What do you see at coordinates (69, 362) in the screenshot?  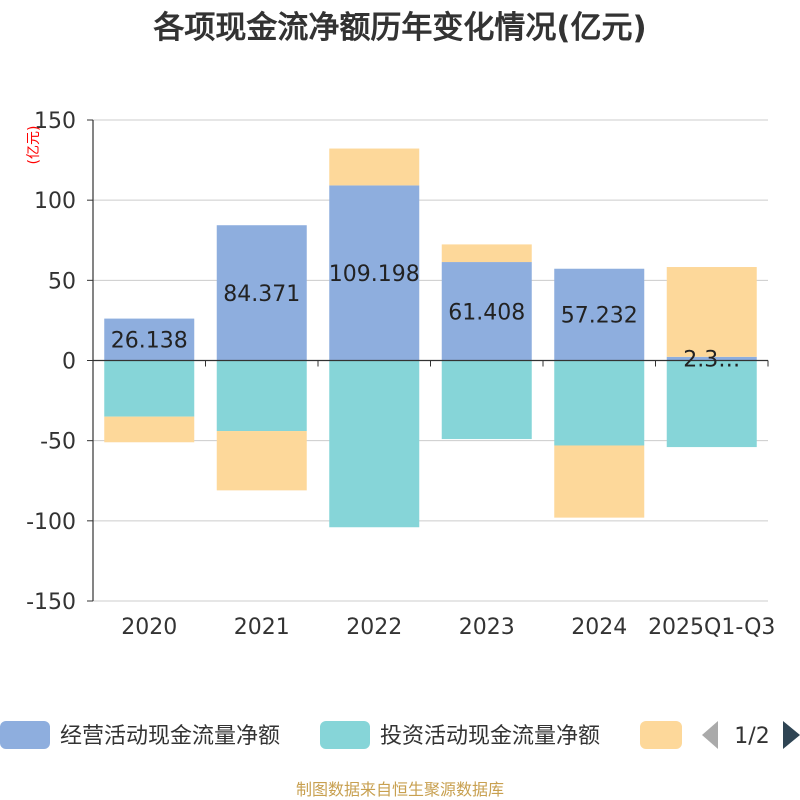 I see `y-tick-label: 0` at bounding box center [69, 362].